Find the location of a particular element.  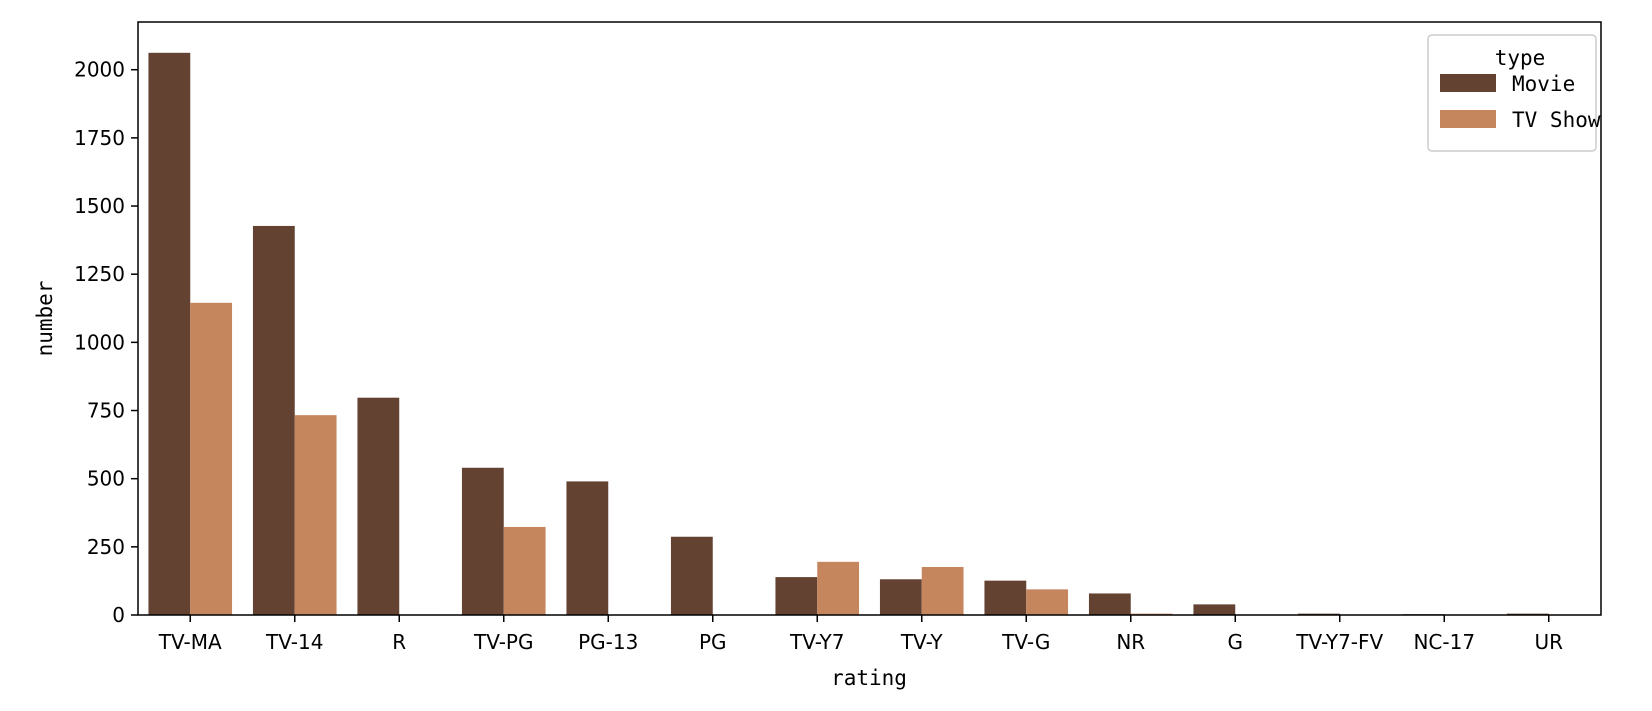

legend-items: Movie TV Show is located at coordinates (1520, 102).